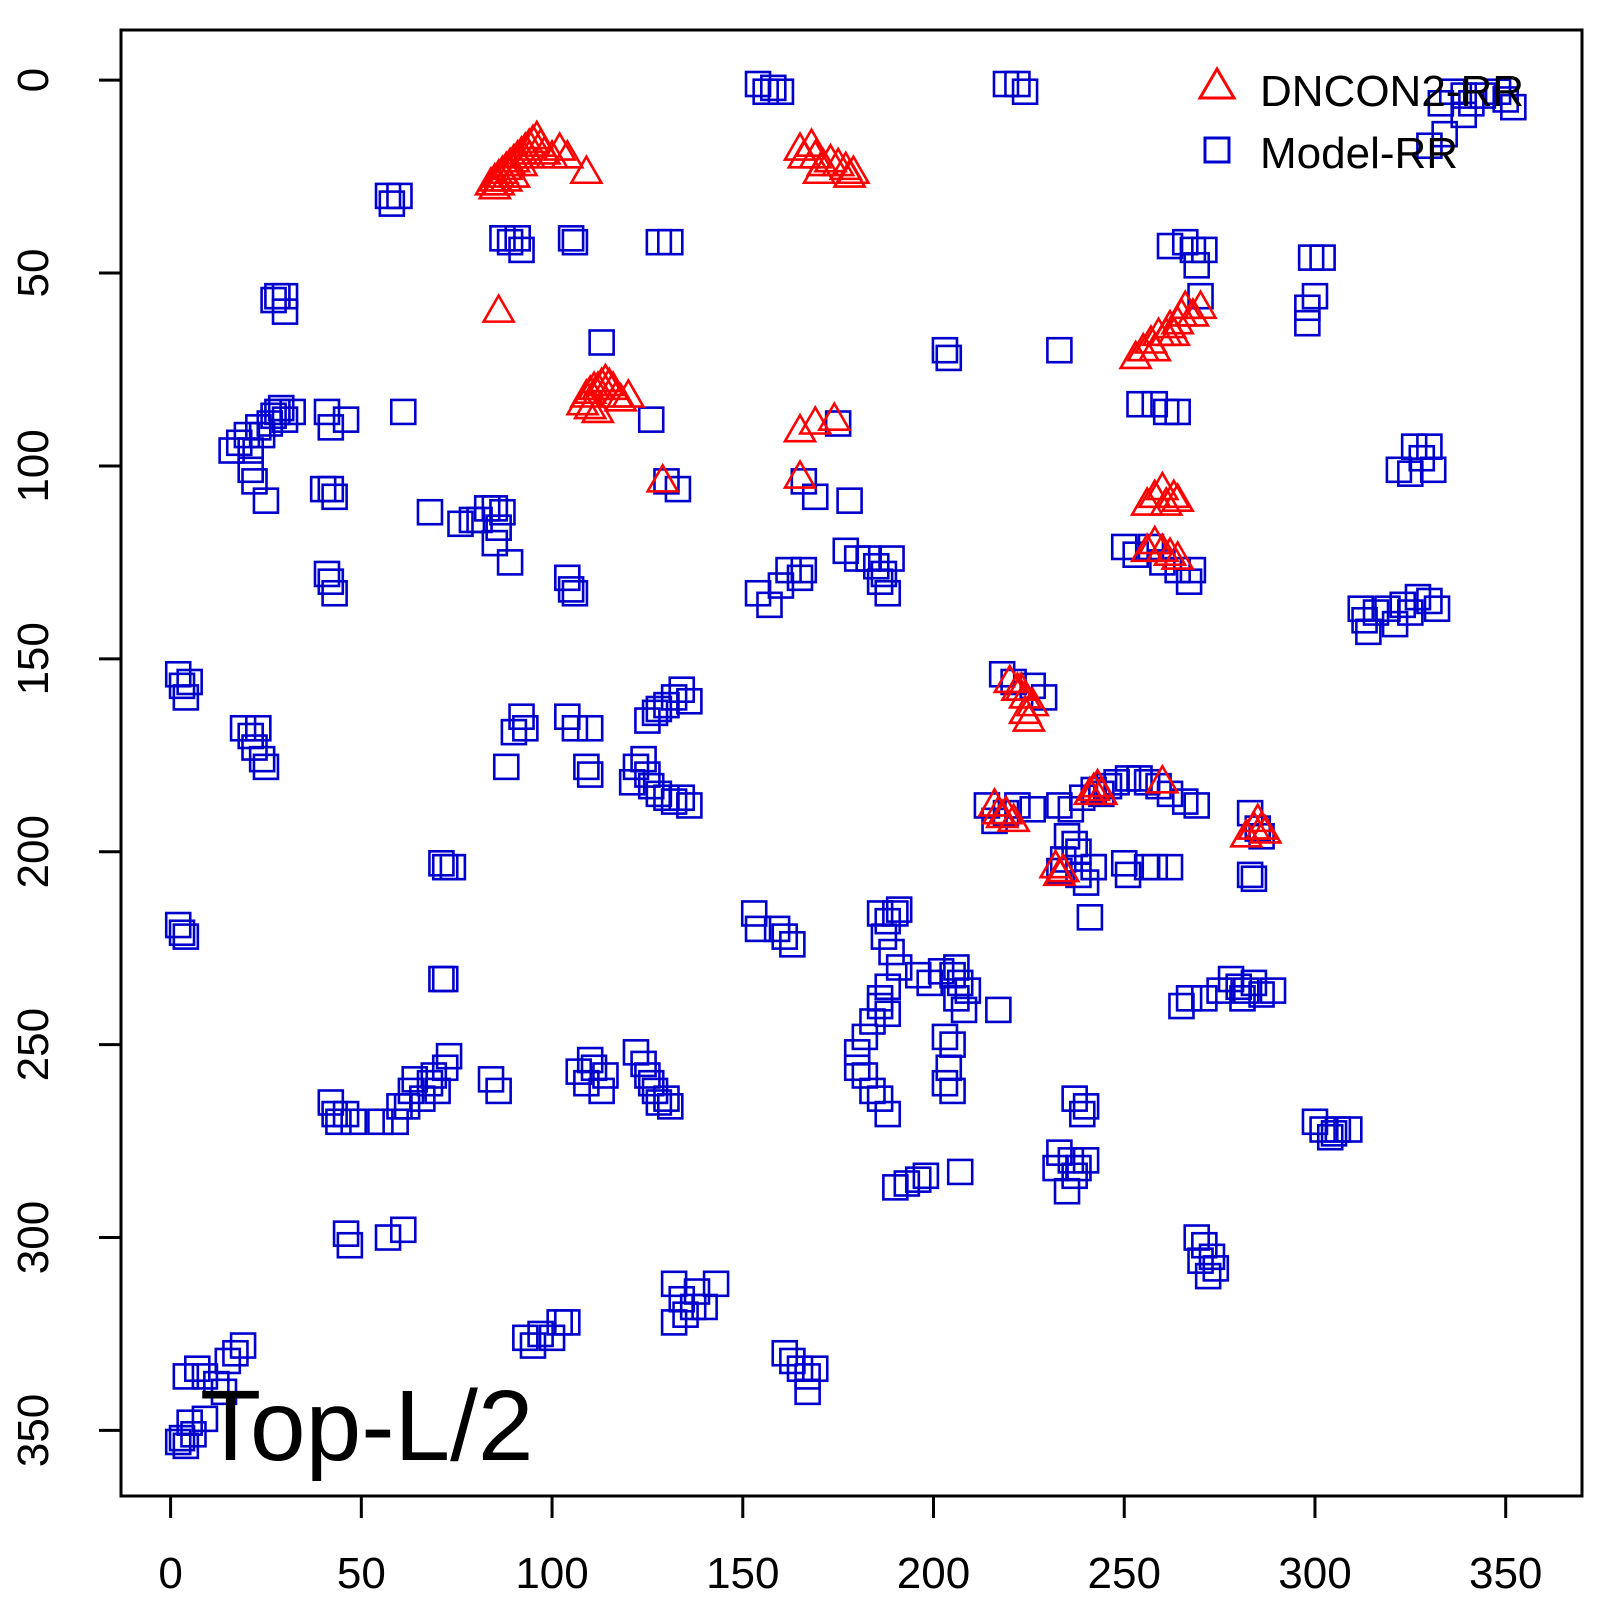 The image size is (1600, 1600). What do you see at coordinates (33, 465) in the screenshot?
I see `y-tick-label: 100` at bounding box center [33, 465].